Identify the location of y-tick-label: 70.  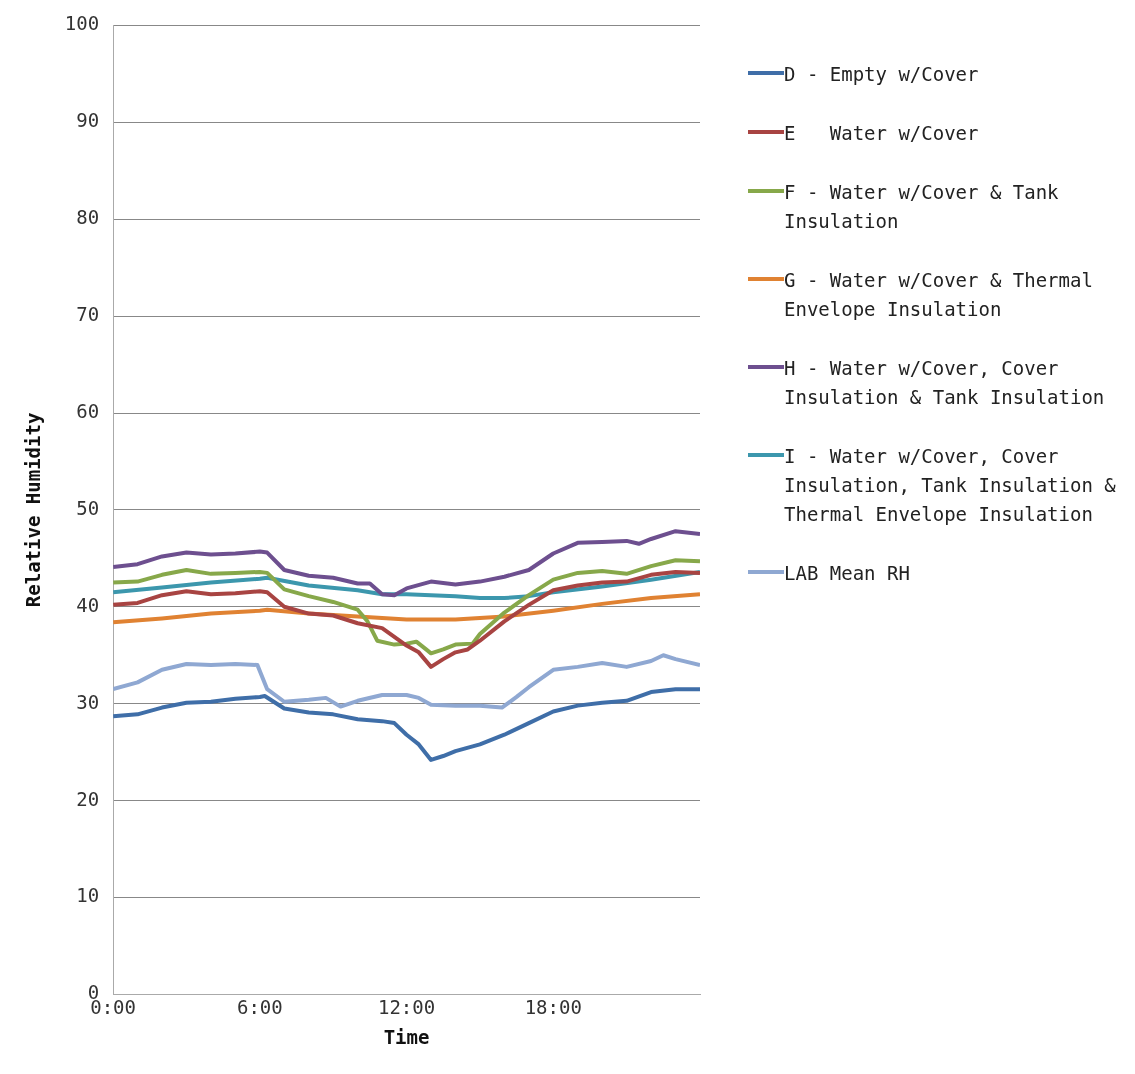
(88, 314).